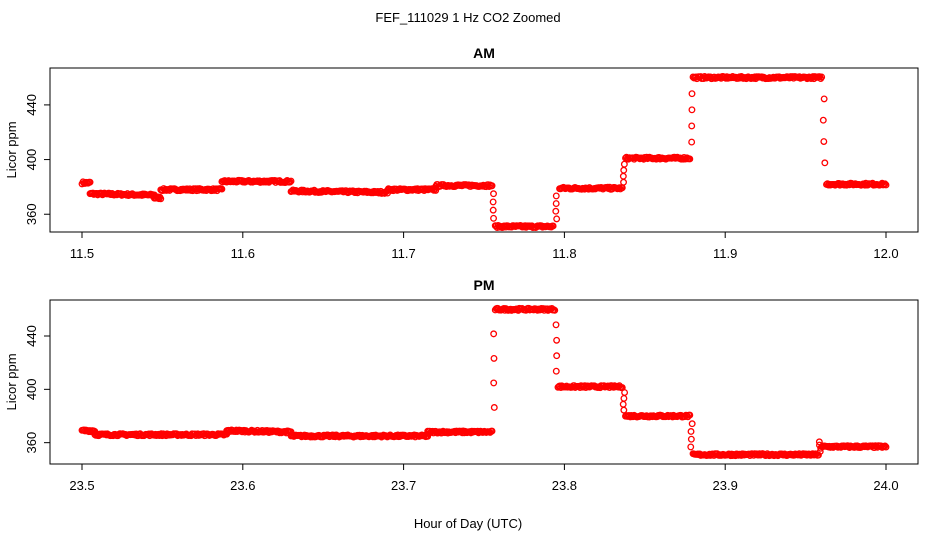  I want to click on panel-title: AM, so click(484, 53).